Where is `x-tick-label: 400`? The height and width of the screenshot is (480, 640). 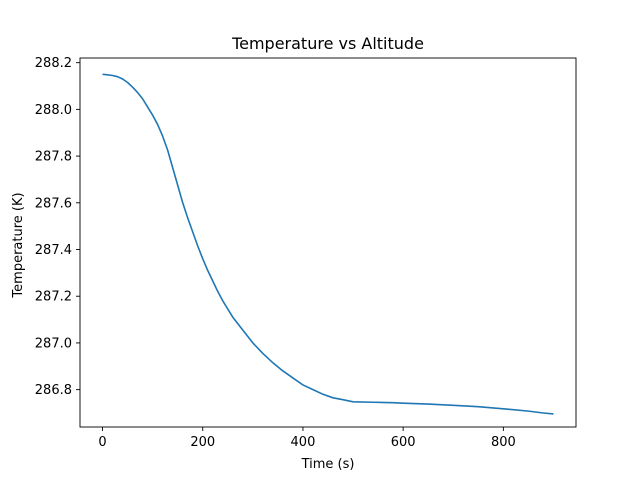
x-tick-label: 400 is located at coordinates (303, 442).